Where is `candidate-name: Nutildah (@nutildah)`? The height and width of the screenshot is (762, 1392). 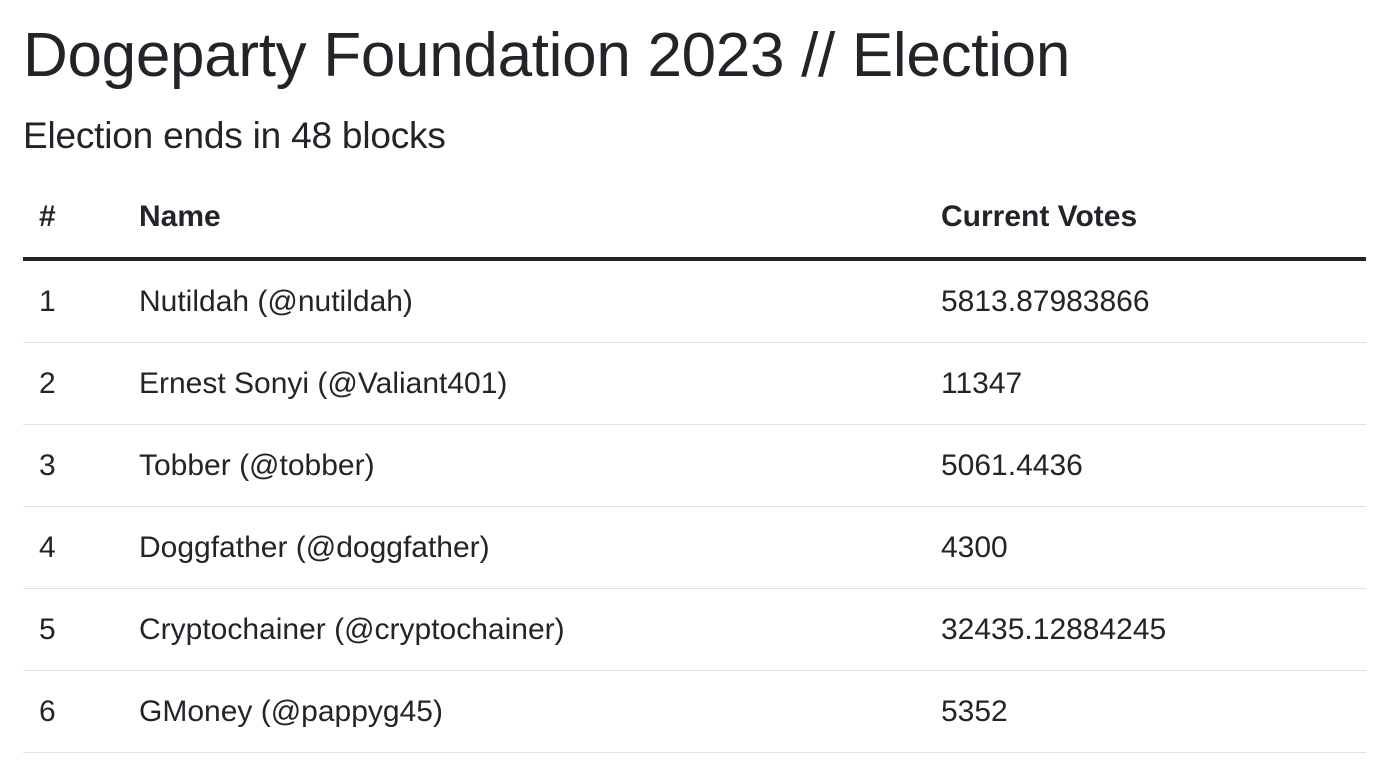
candidate-name: Nutildah (@nutildah) is located at coordinates (524, 301).